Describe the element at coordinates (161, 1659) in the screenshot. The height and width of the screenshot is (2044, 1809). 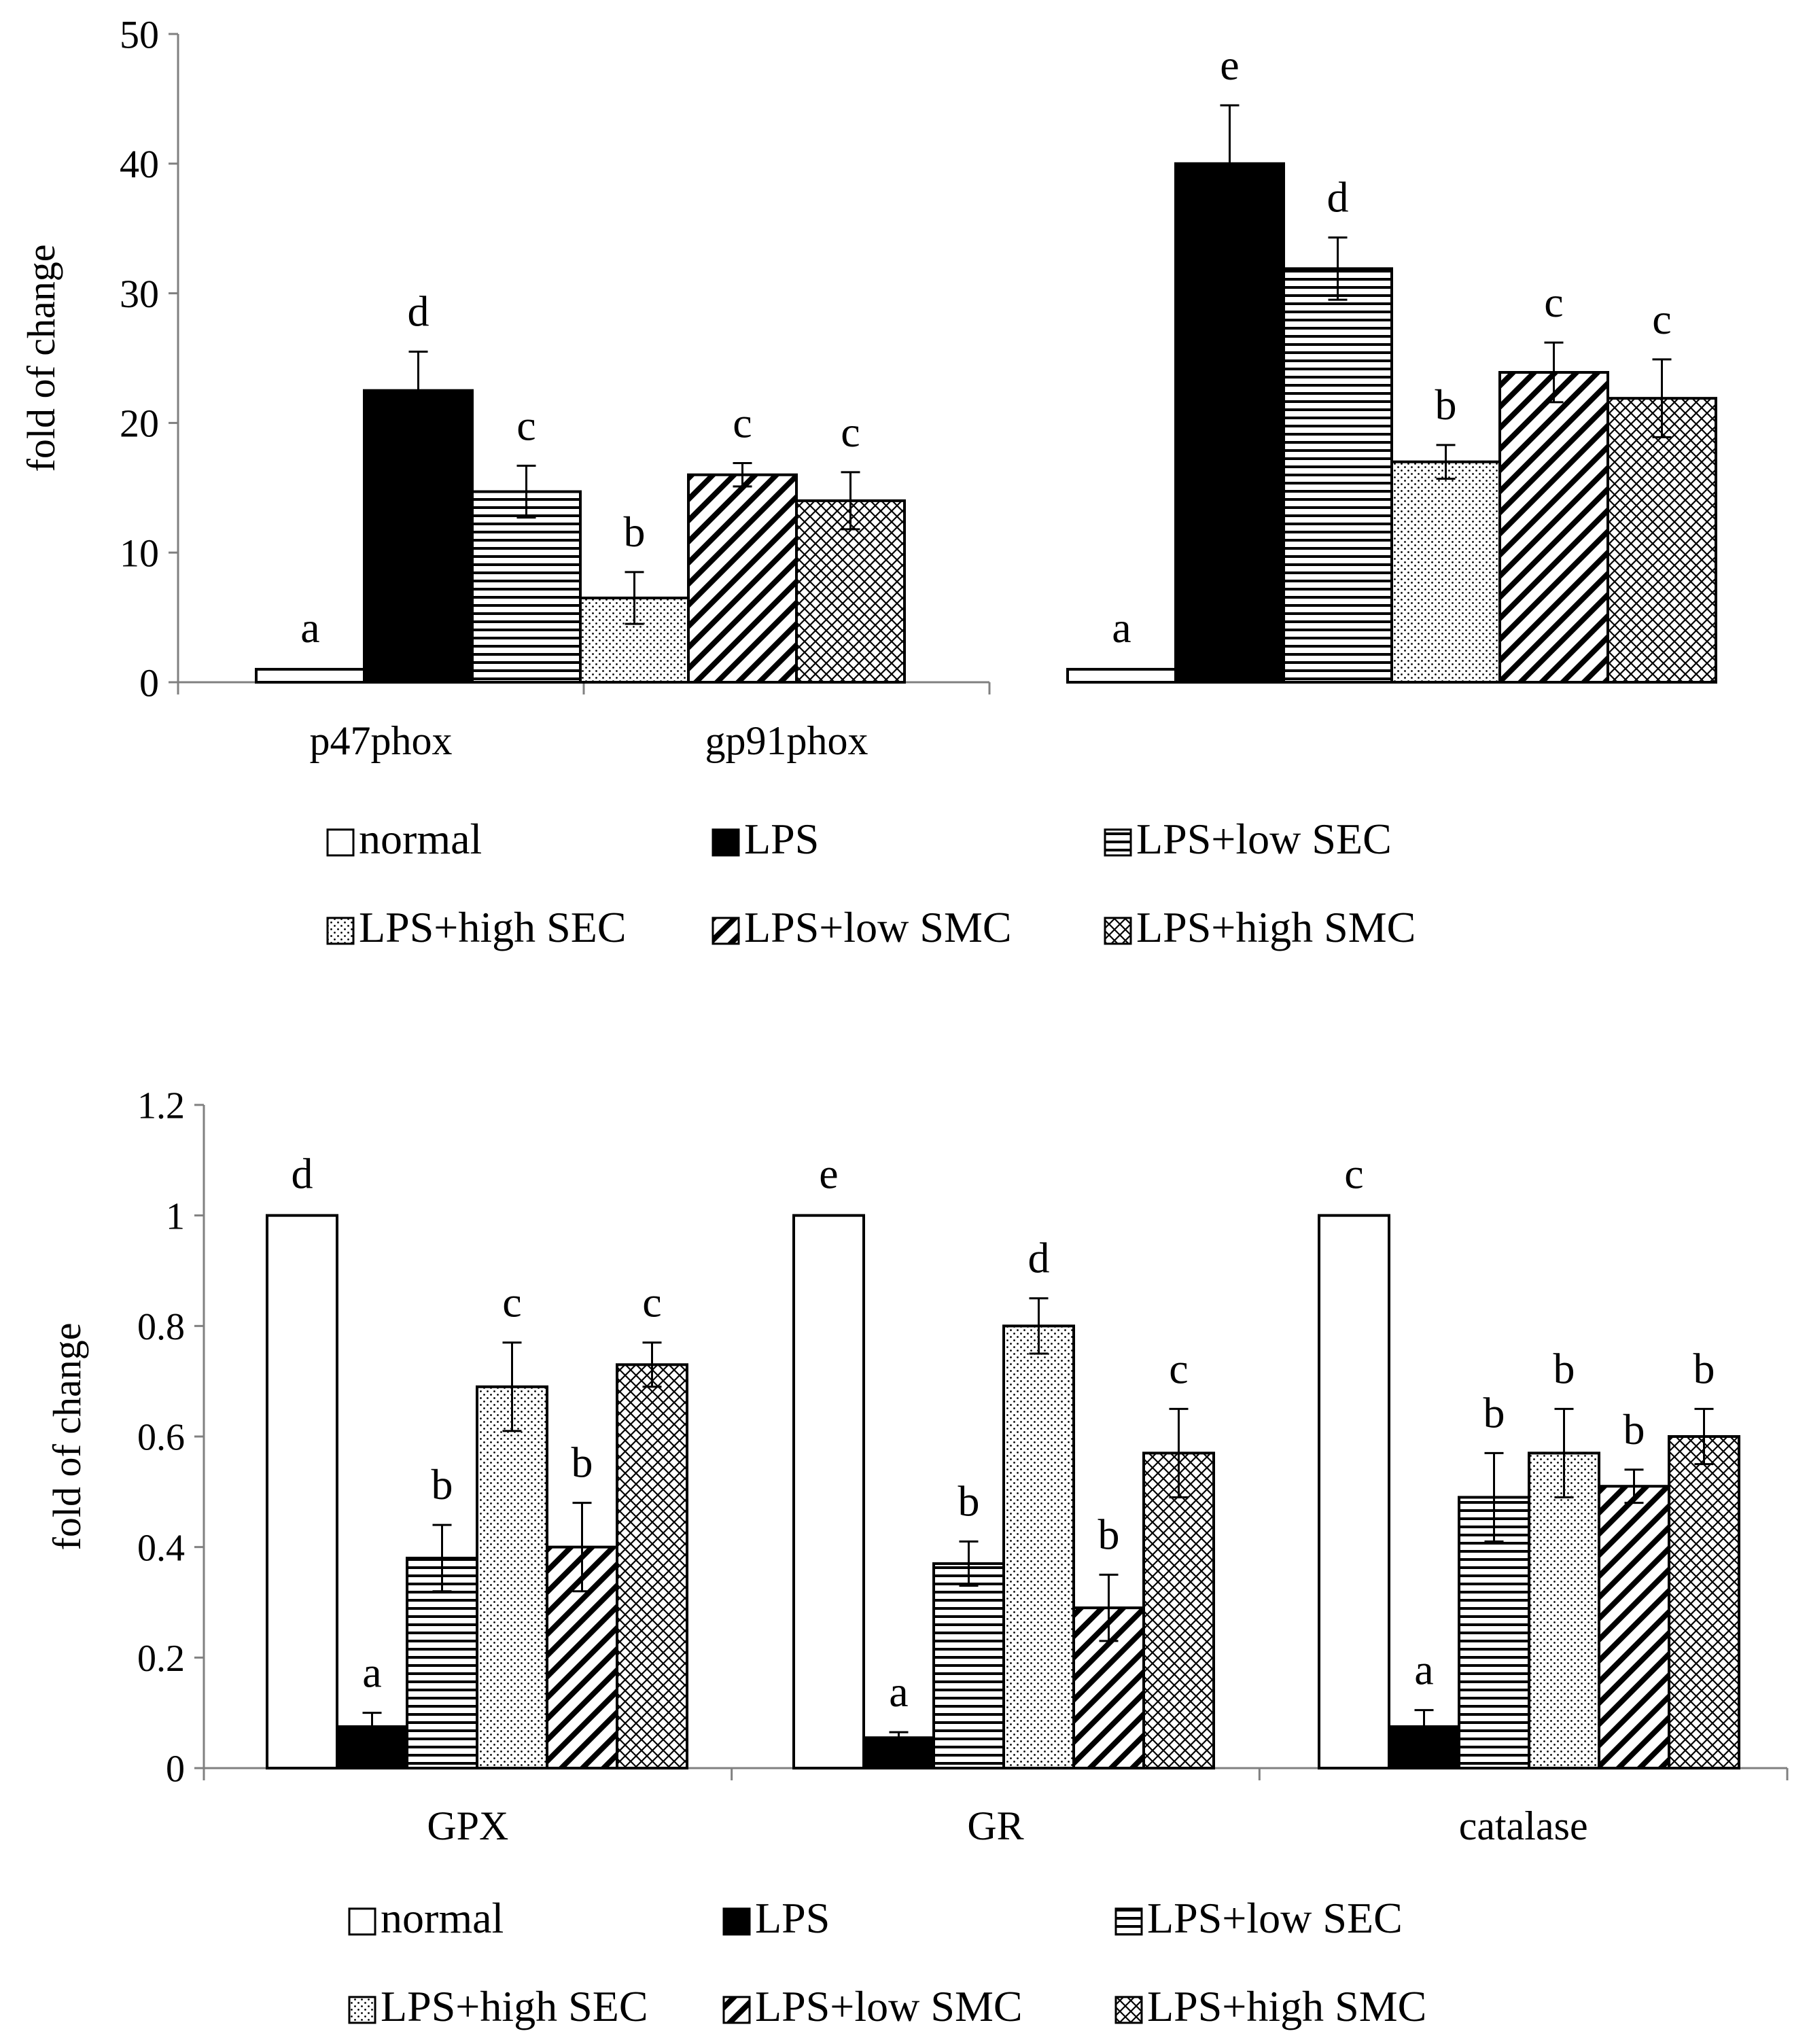
I see `y-tick-label: 0.2` at that location.